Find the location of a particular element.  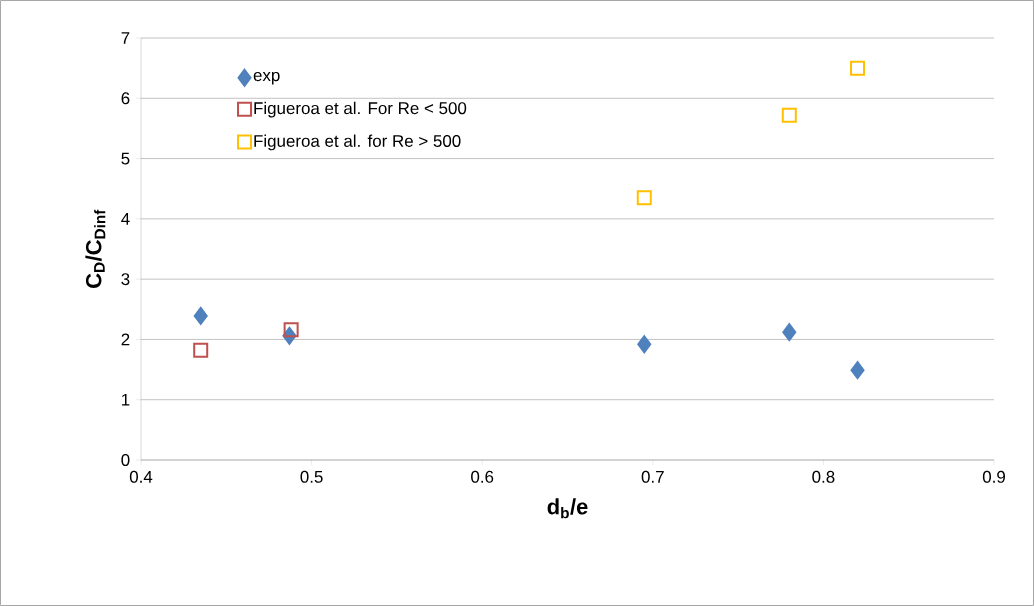

x-tick-label: 0.7 is located at coordinates (652, 476).